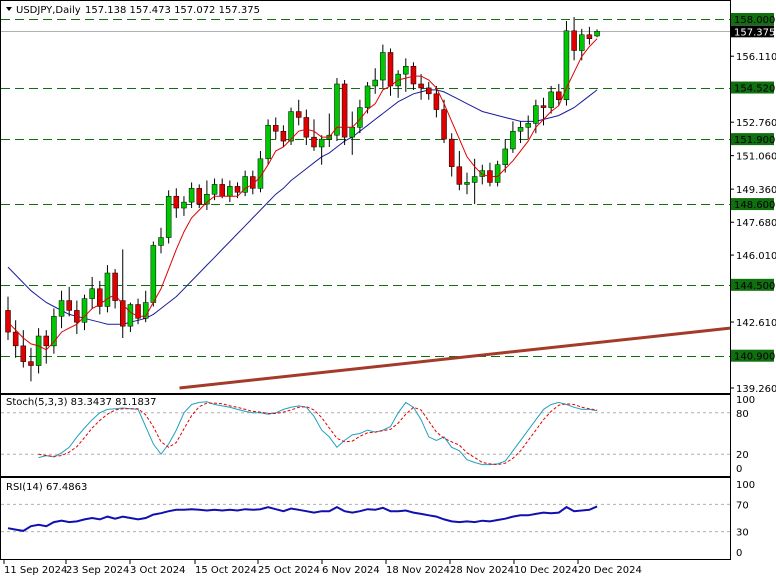  Describe the element at coordinates (48, 10) in the screenshot. I see `symbol-label: USDJPY,Daily` at that location.